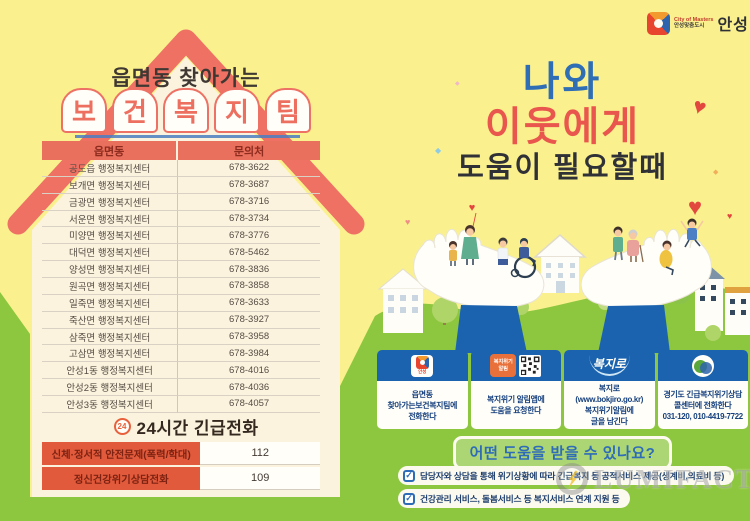 The height and width of the screenshot is (521, 750). What do you see at coordinates (422, 405) in the screenshot?
I see `box-text: 읍면동 찾아가는보건복지팀에 전화한다` at bounding box center [422, 405].